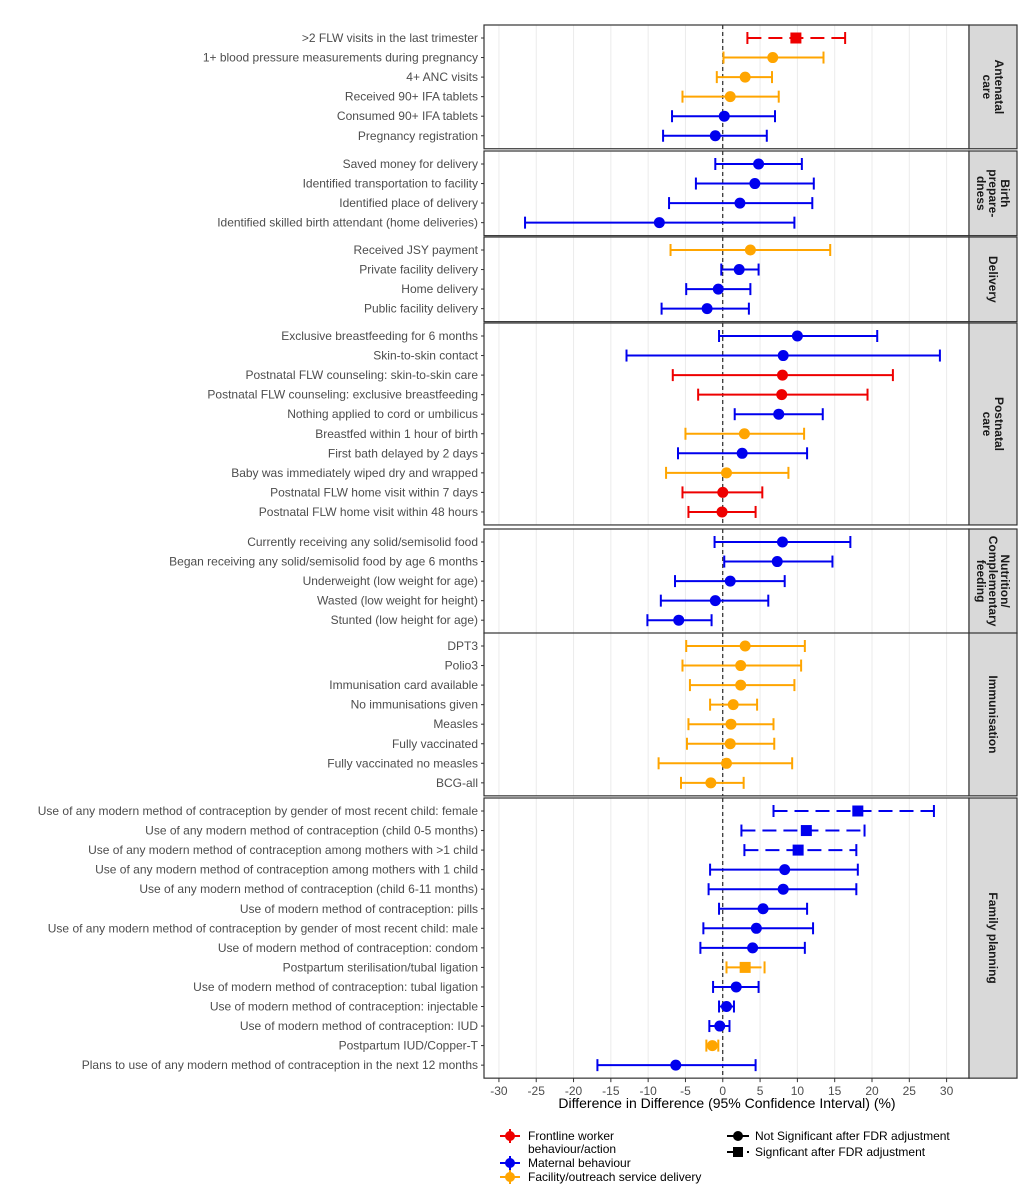 The image size is (1024, 1194). Describe the element at coordinates (838, 1136) in the screenshot. I see `legend-entry-circle: Not Significant after FDR adjustment` at that location.